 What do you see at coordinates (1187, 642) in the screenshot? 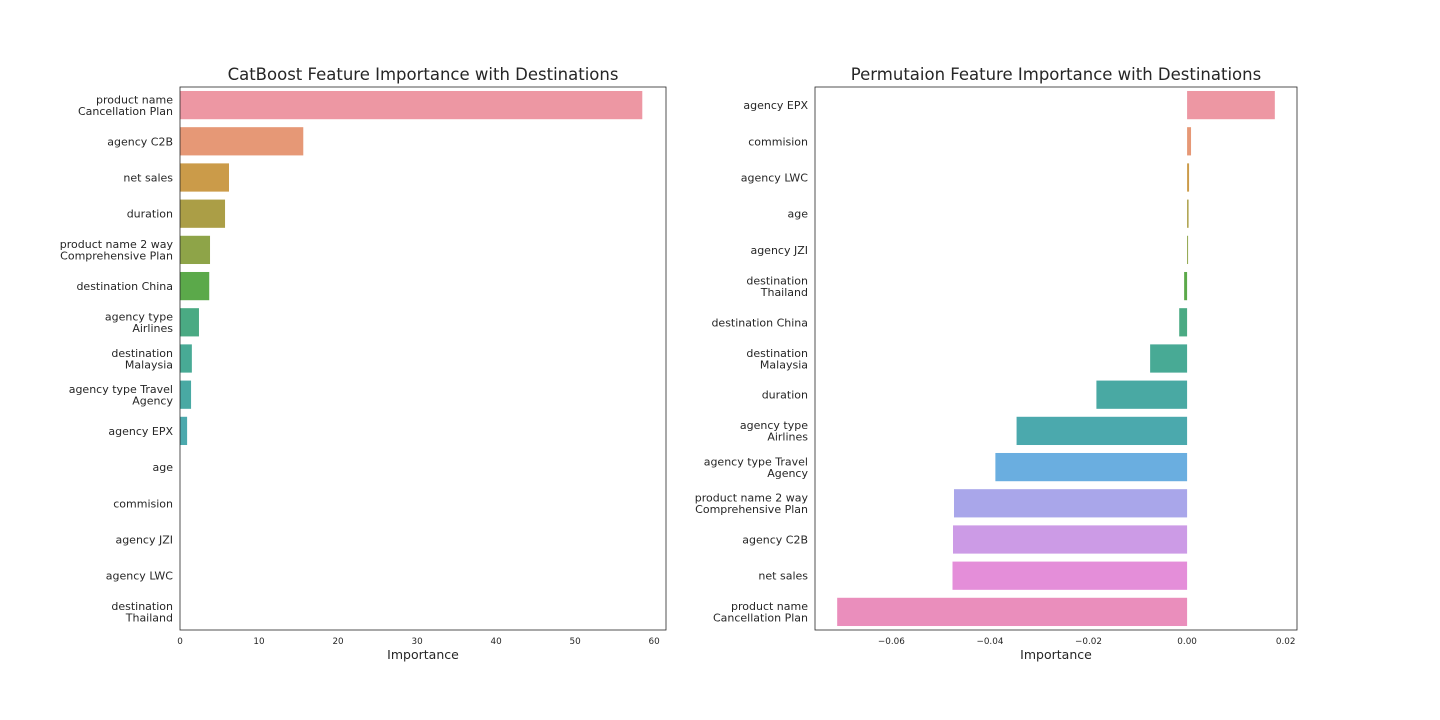
I see `x-tick-label: 0.00` at bounding box center [1187, 642].